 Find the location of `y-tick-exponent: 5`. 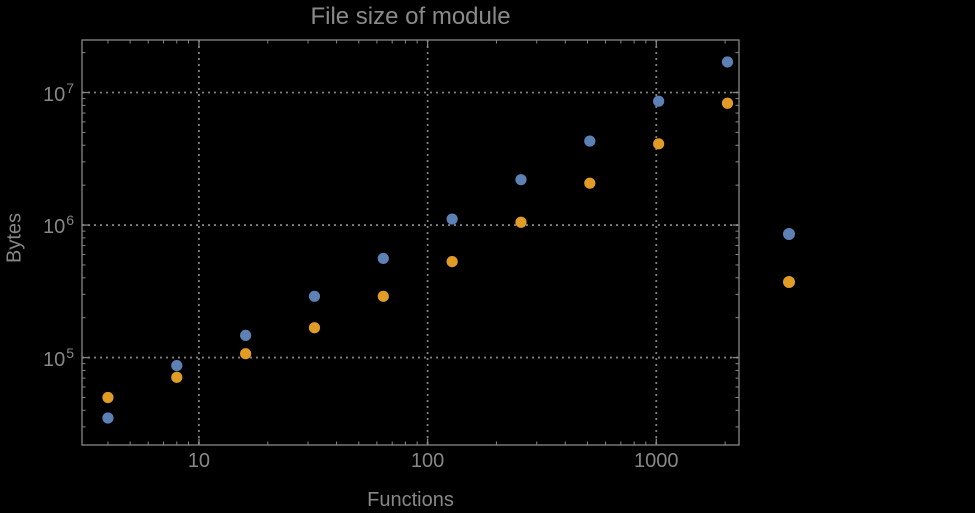

y-tick-exponent: 5 is located at coordinates (70, 352).